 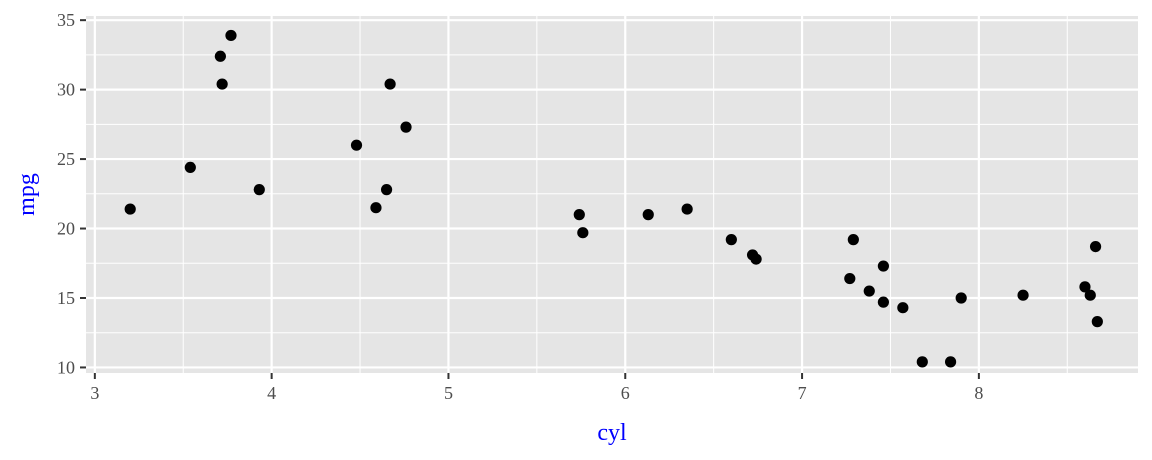 What do you see at coordinates (66, 298) in the screenshot?
I see `y-tick-label: 15` at bounding box center [66, 298].